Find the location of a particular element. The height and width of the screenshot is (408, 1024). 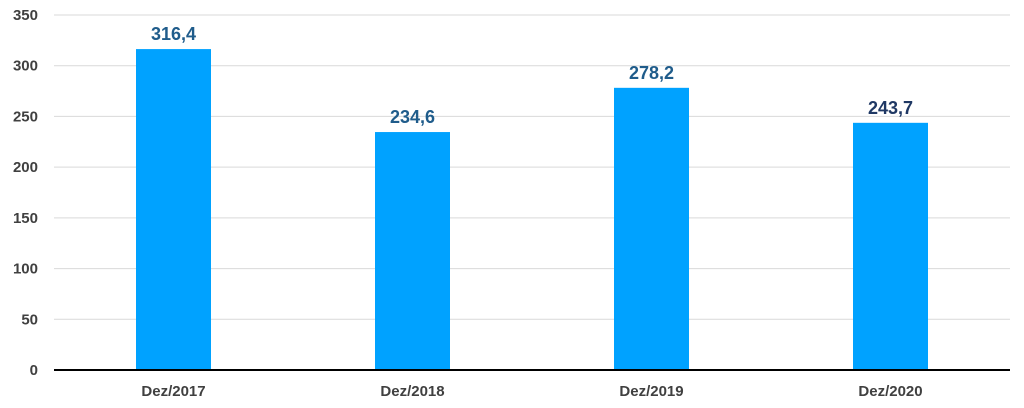

y-tick-label: 50 is located at coordinates (29, 319).